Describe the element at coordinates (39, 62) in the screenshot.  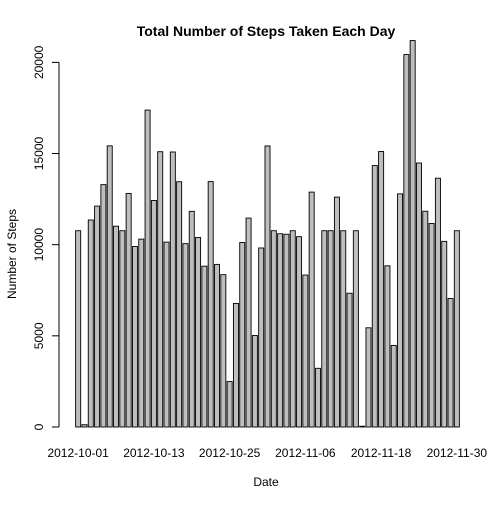
I see `y-tick-label-20000: 20000` at that location.